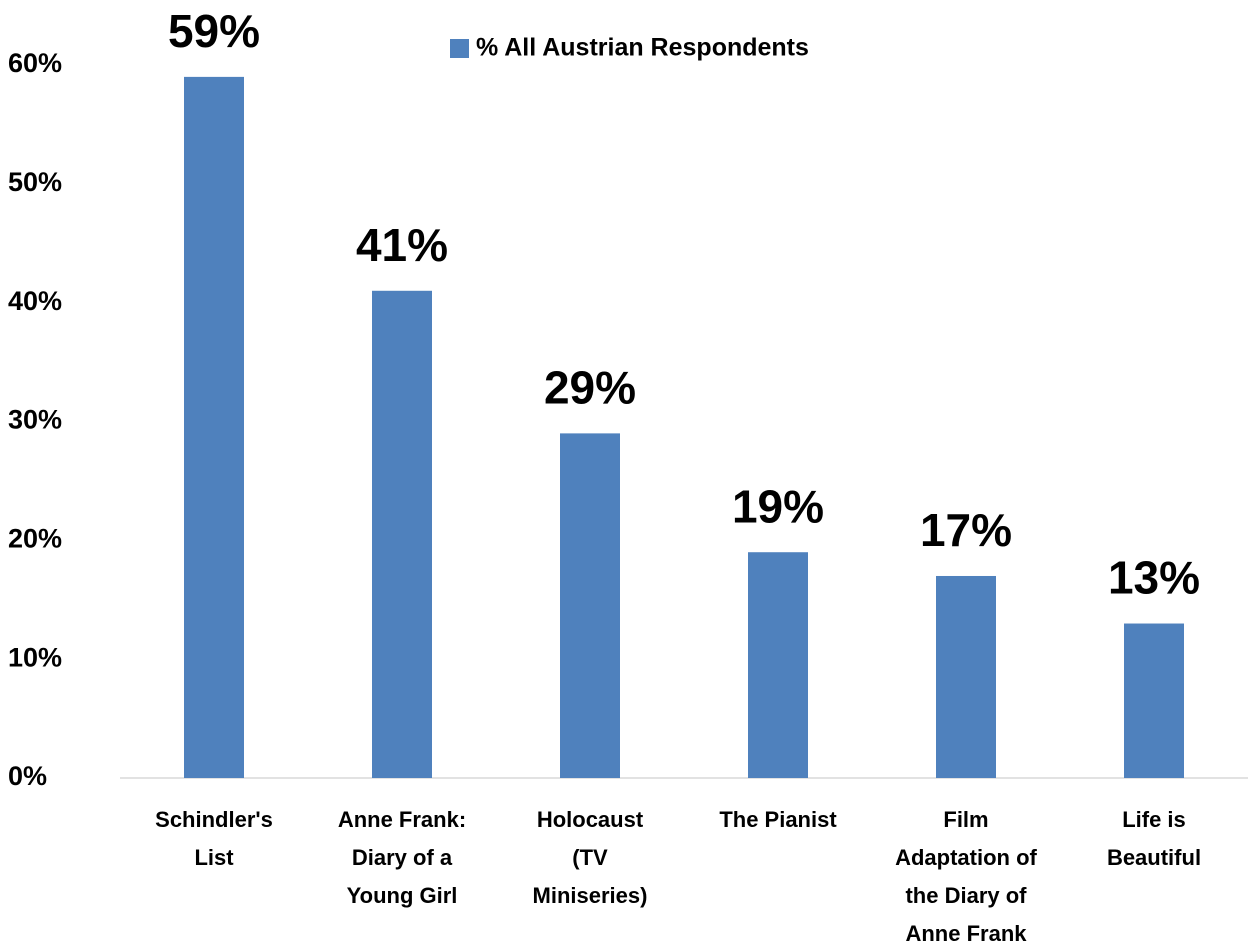 The image size is (1250, 952). I want to click on data-label: 29%, so click(590, 388).